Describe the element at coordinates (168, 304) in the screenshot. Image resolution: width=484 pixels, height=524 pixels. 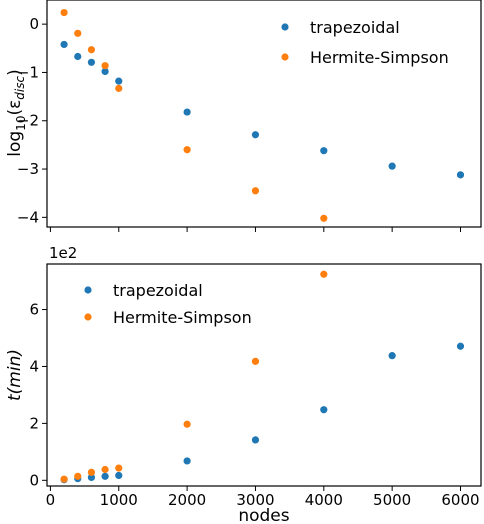
I see `bottom-legend: trapezoidal Hermite-Simpson` at that location.